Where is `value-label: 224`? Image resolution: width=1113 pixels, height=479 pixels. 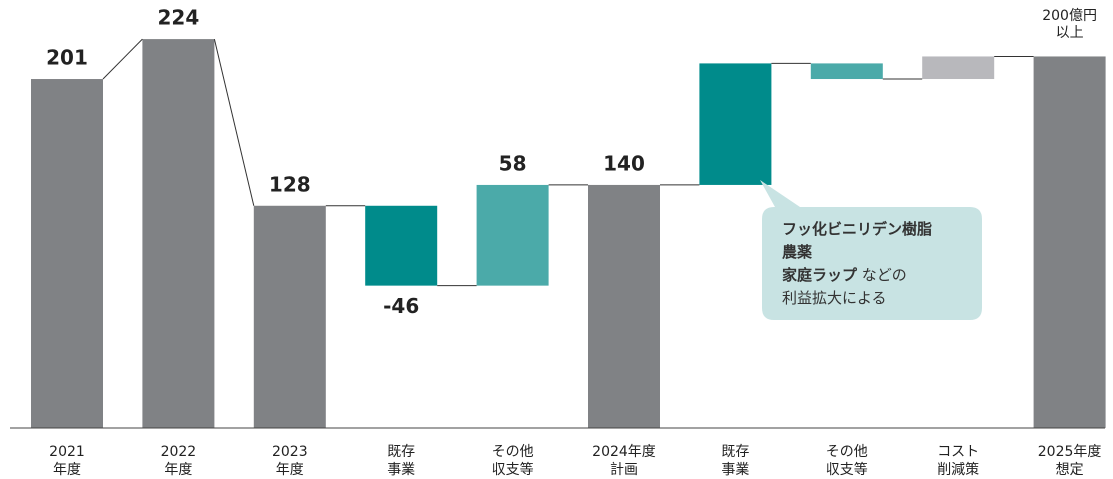
value-label: 224 is located at coordinates (179, 18).